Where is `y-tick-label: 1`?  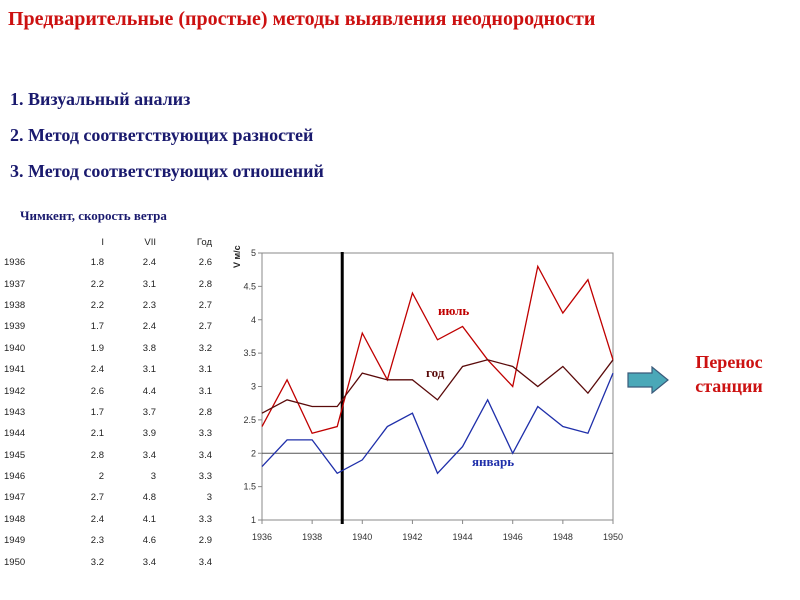
y-tick-label: 1 is located at coordinates (253, 520).